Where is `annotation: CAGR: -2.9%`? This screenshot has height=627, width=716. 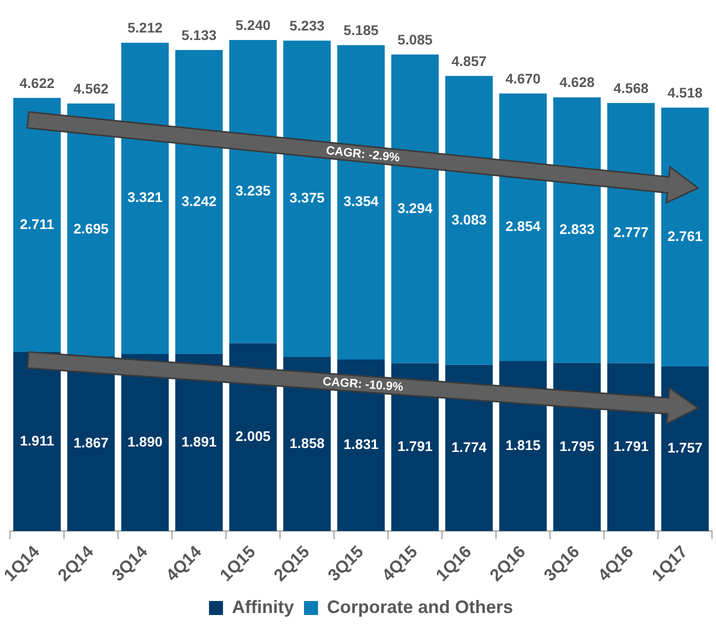
annotation: CAGR: -2.9% is located at coordinates (363, 154).